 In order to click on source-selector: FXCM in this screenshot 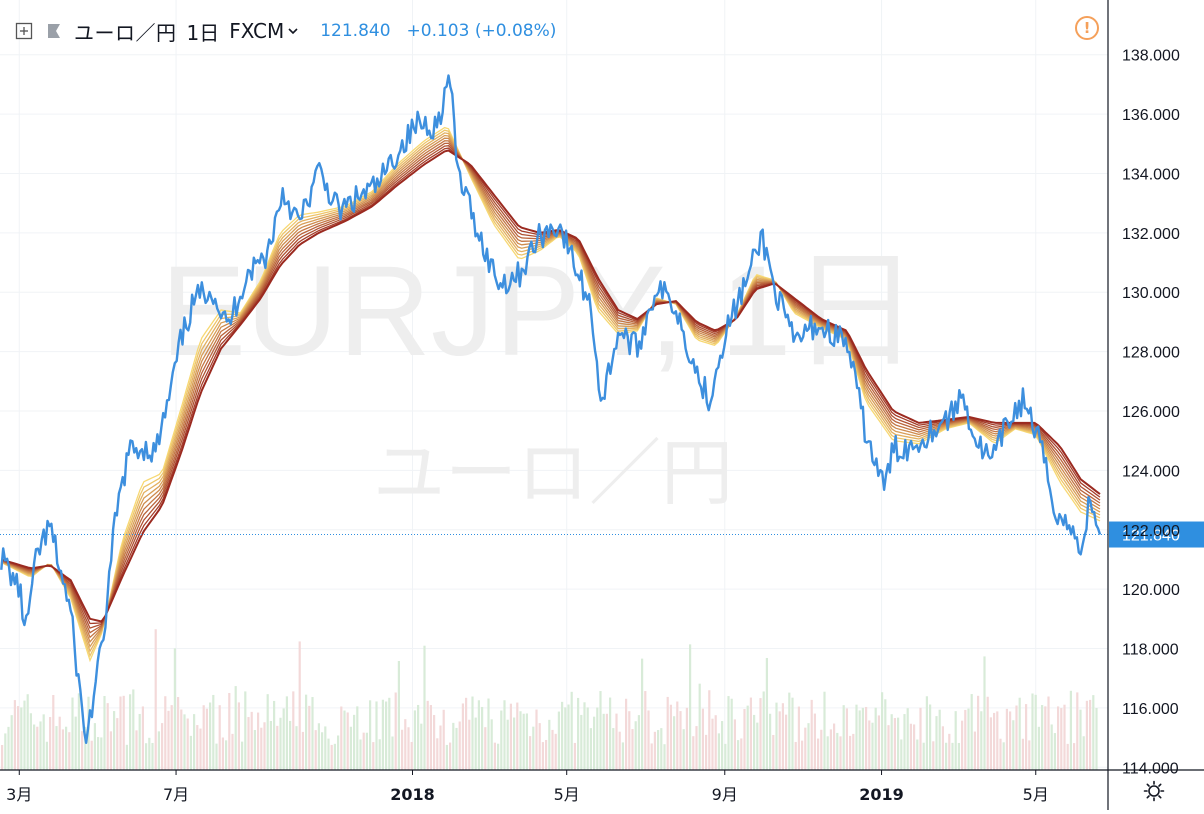, I will do `click(263, 31)`.